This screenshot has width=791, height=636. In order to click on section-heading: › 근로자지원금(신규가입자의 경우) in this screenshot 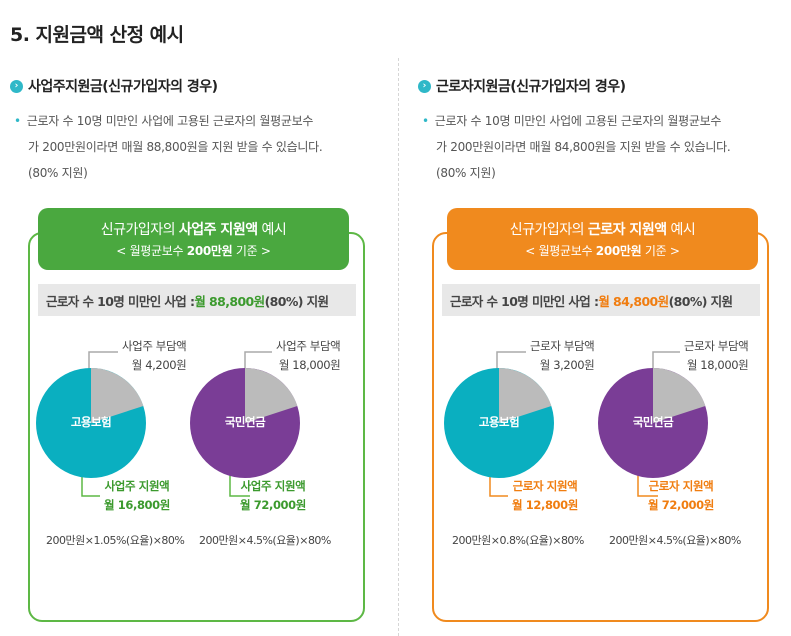, I will do `click(522, 86)`.